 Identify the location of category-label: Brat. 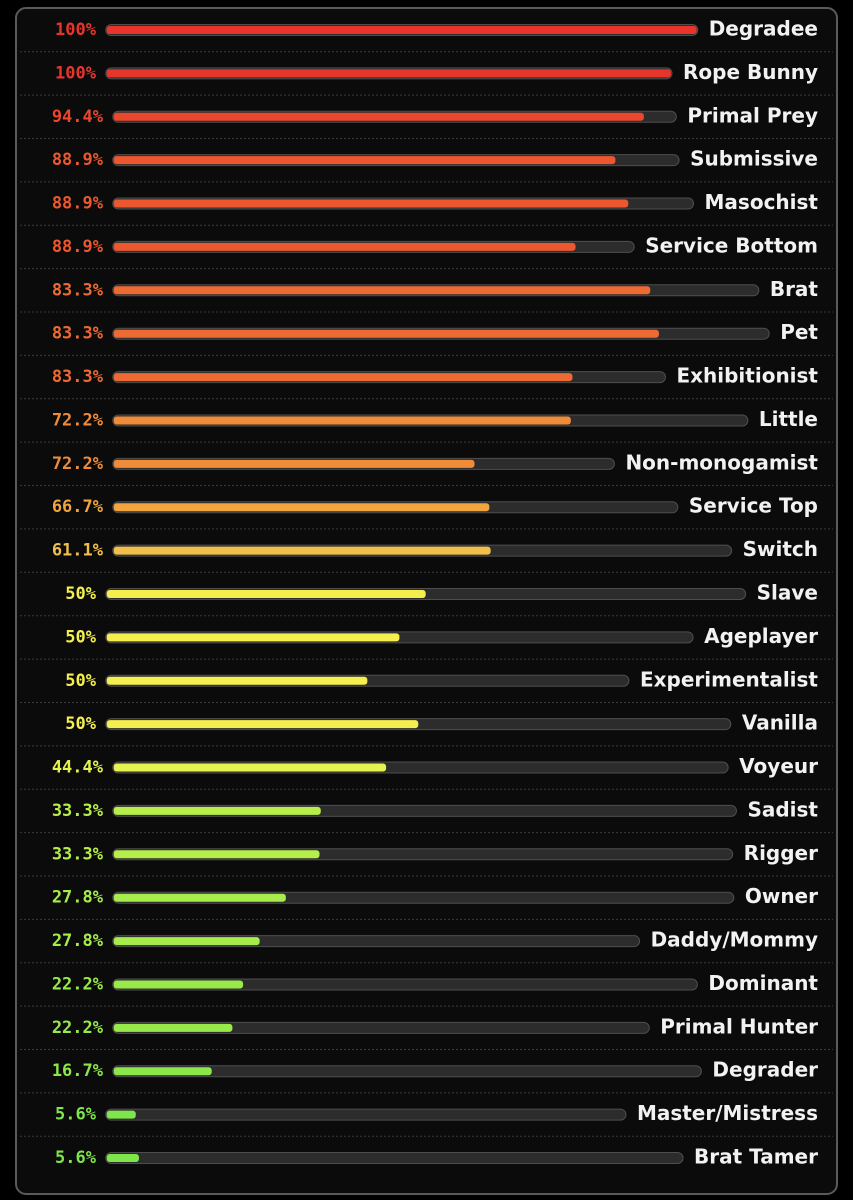
(794, 289).